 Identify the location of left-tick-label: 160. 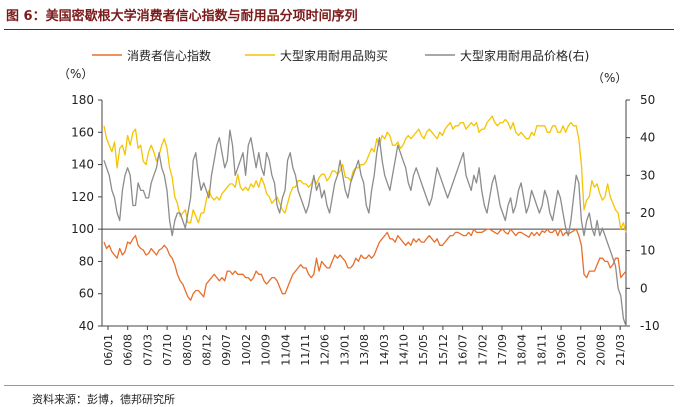
(82, 132).